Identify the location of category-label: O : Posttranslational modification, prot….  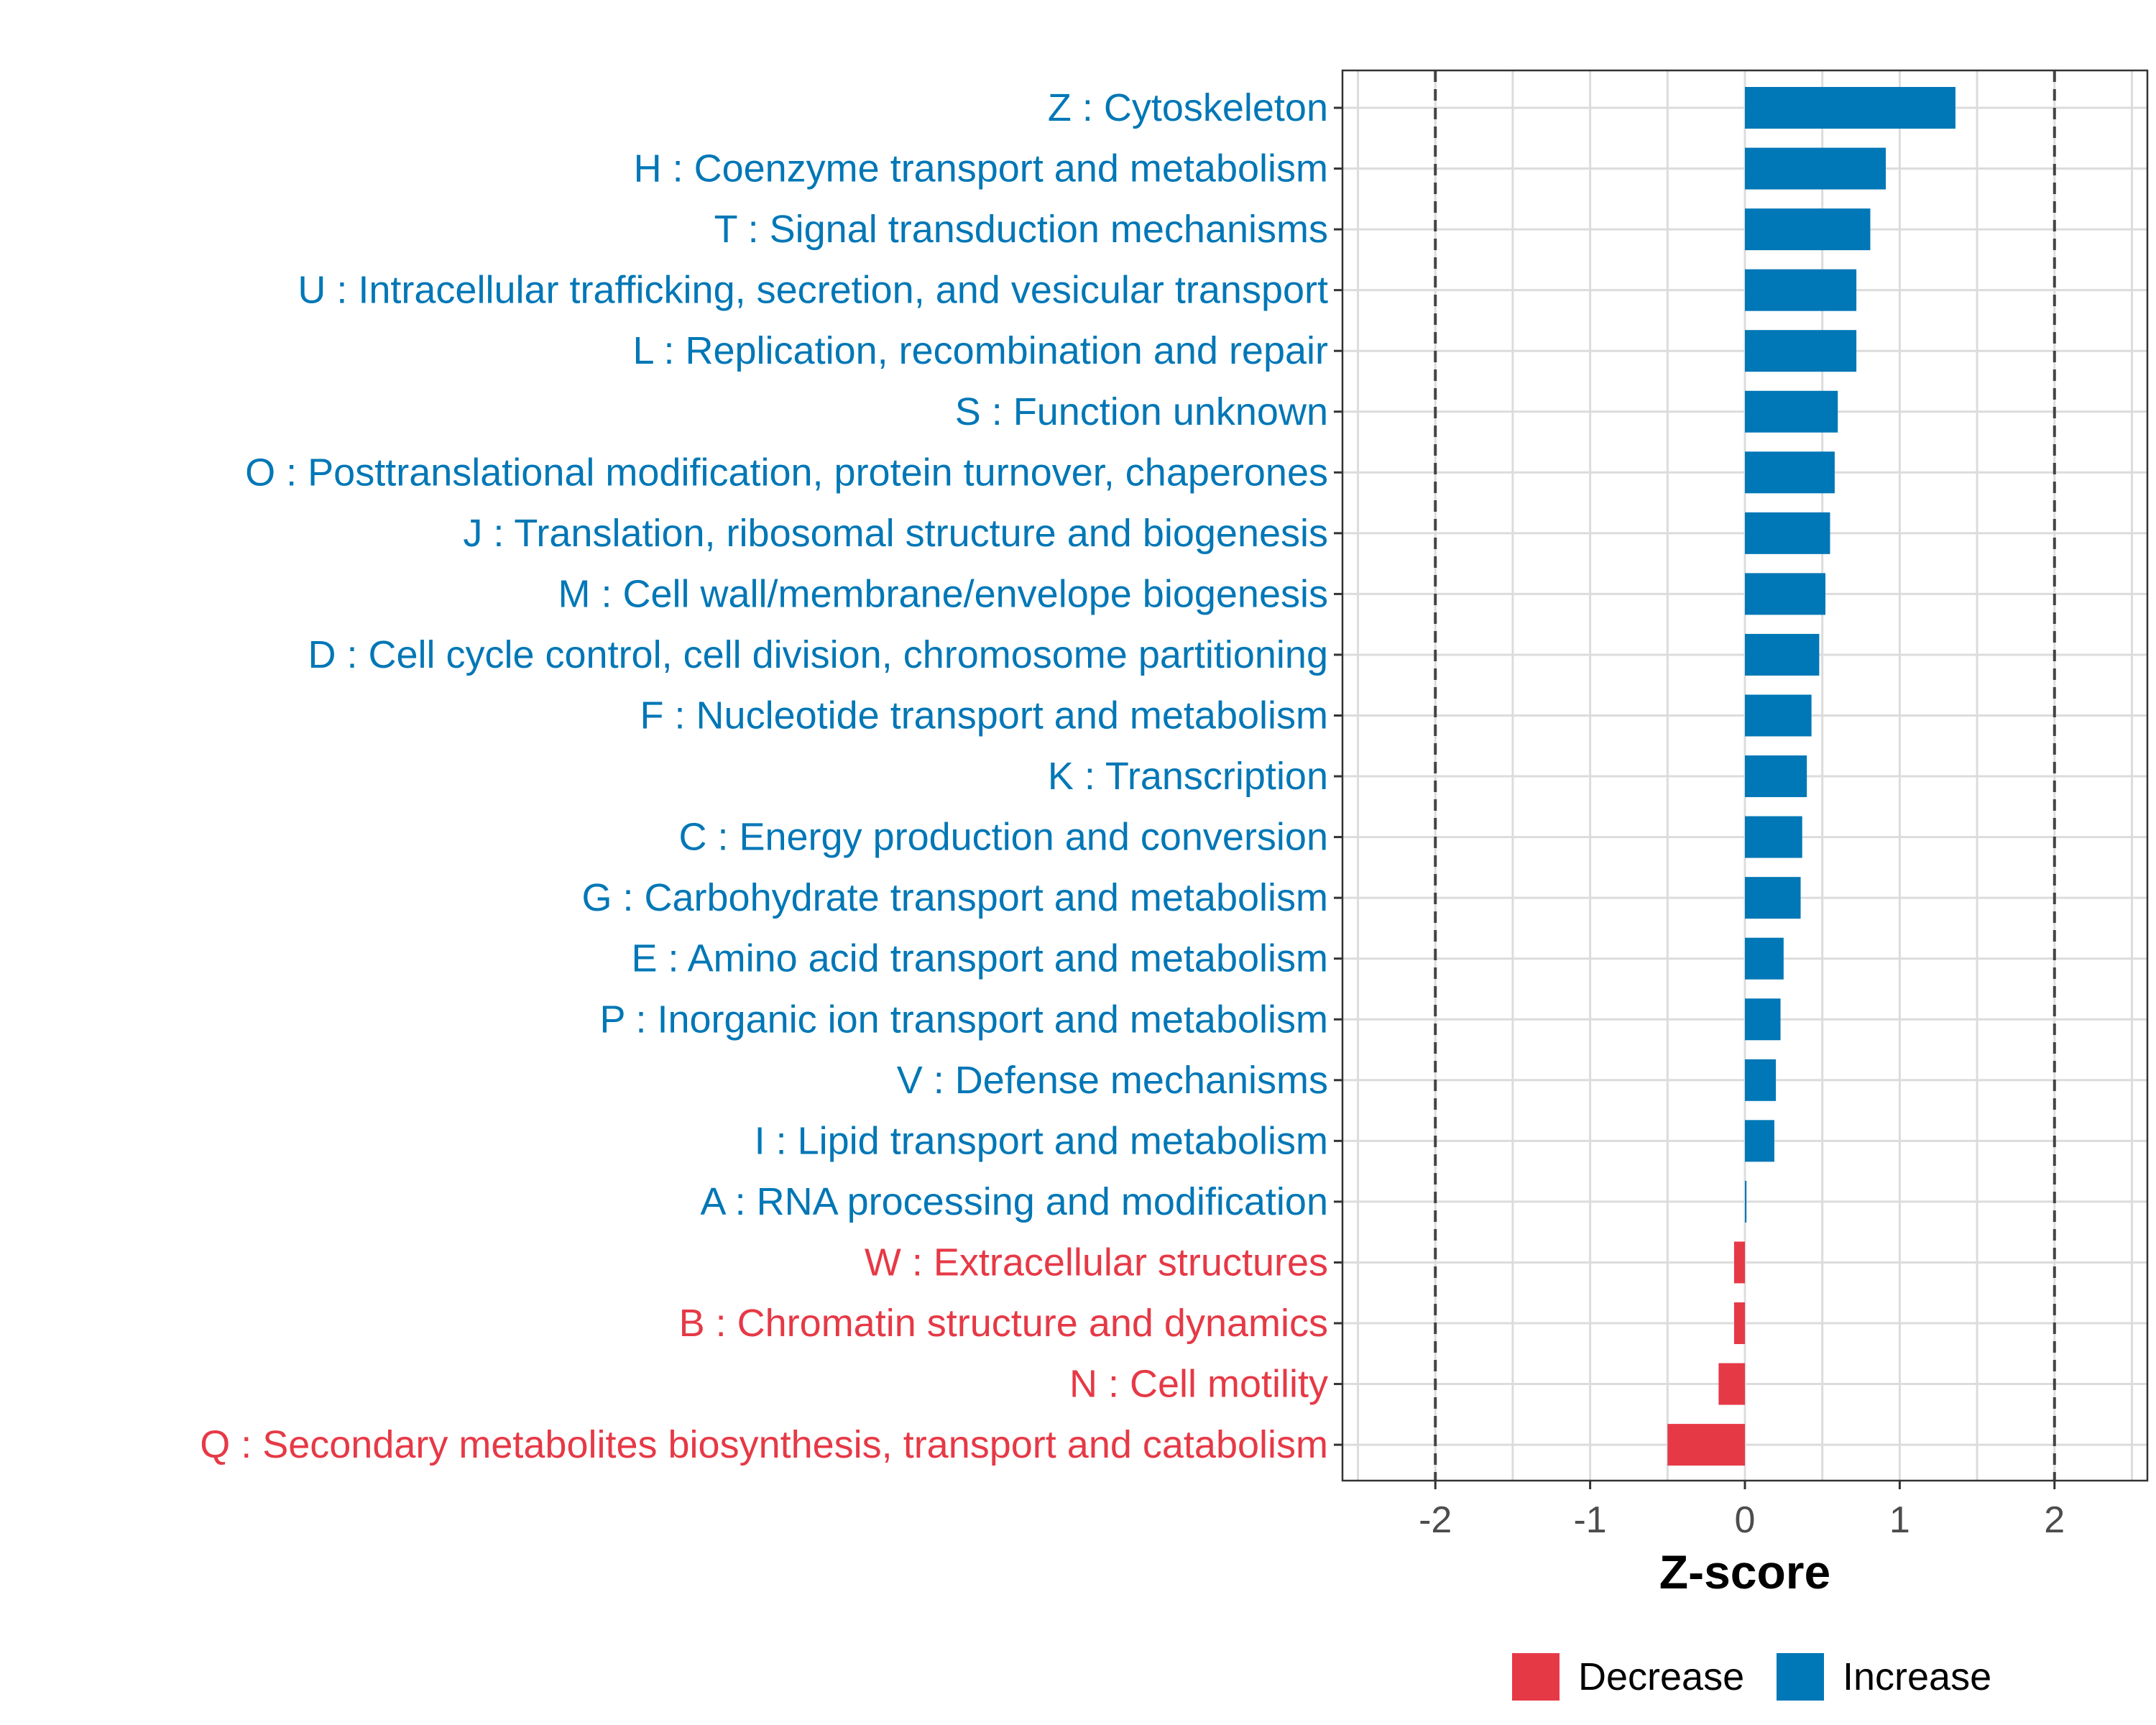
(787, 472).